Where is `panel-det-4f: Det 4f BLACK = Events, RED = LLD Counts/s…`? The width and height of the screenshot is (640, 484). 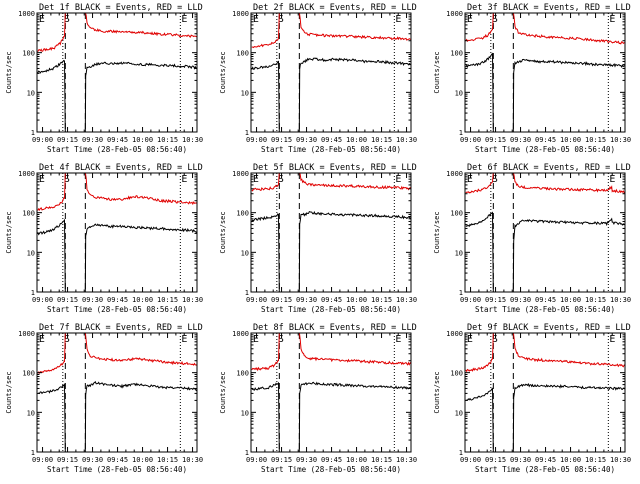
panel-det-4f: Det 4f BLACK = Events, RED = LLD Counts/s… is located at coordinates (104, 238).